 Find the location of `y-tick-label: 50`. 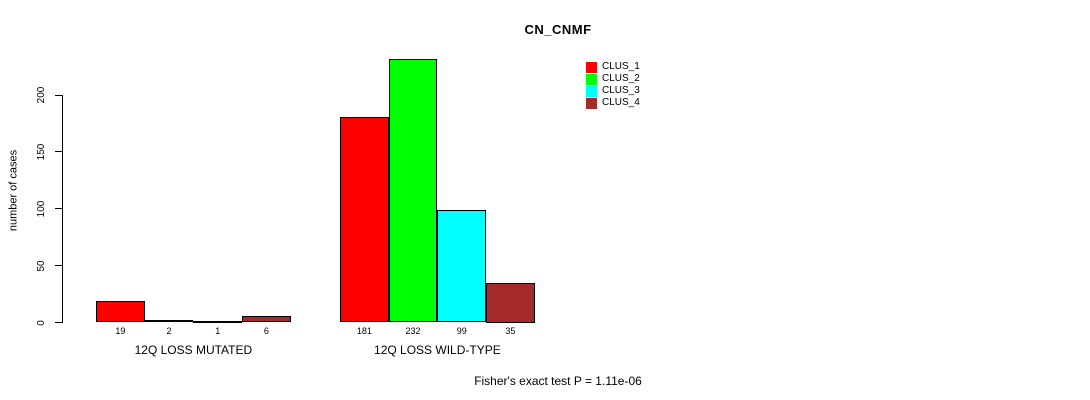

y-tick-label: 50 is located at coordinates (41, 266).